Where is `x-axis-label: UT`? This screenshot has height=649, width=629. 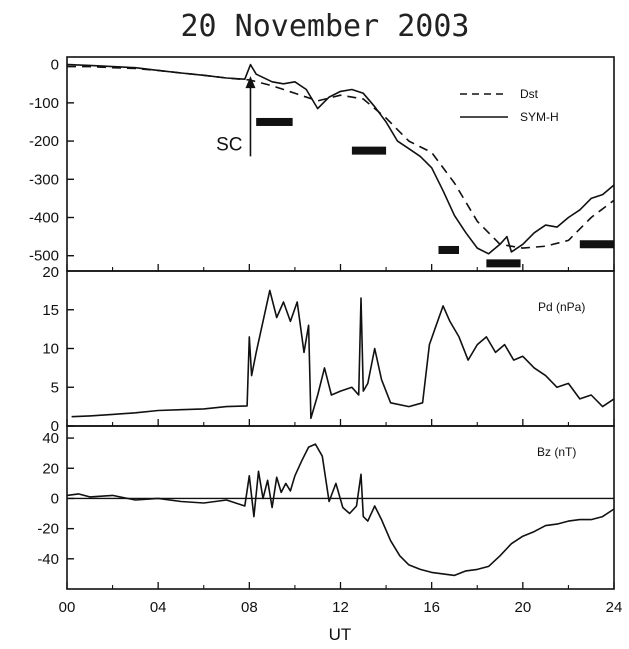 x-axis-label: UT is located at coordinates (340, 634).